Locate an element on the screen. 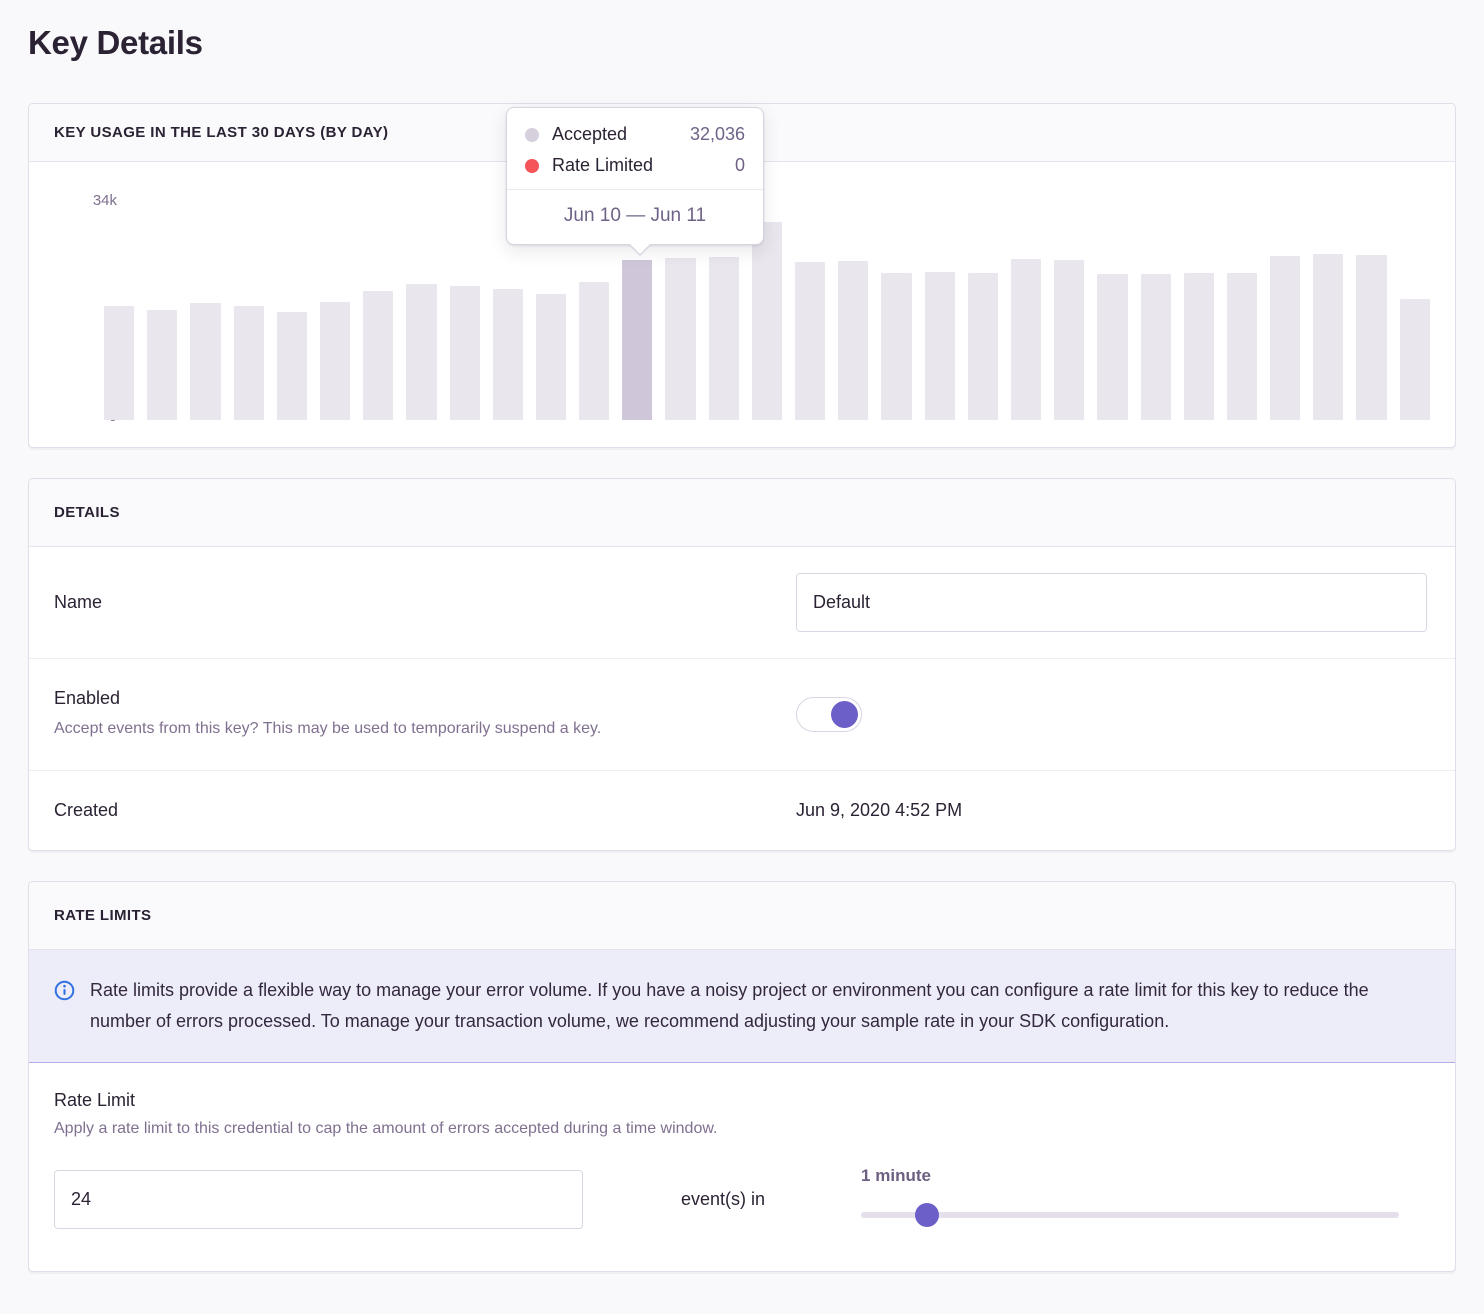 The height and width of the screenshot is (1314, 1484). rate-limit-connector: event(s) in is located at coordinates (723, 1198).